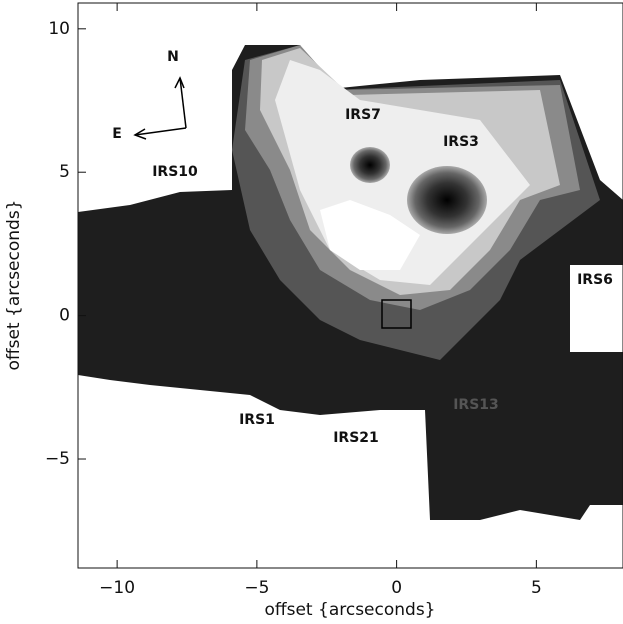  I want to click on annotation: N, so click(173, 57).